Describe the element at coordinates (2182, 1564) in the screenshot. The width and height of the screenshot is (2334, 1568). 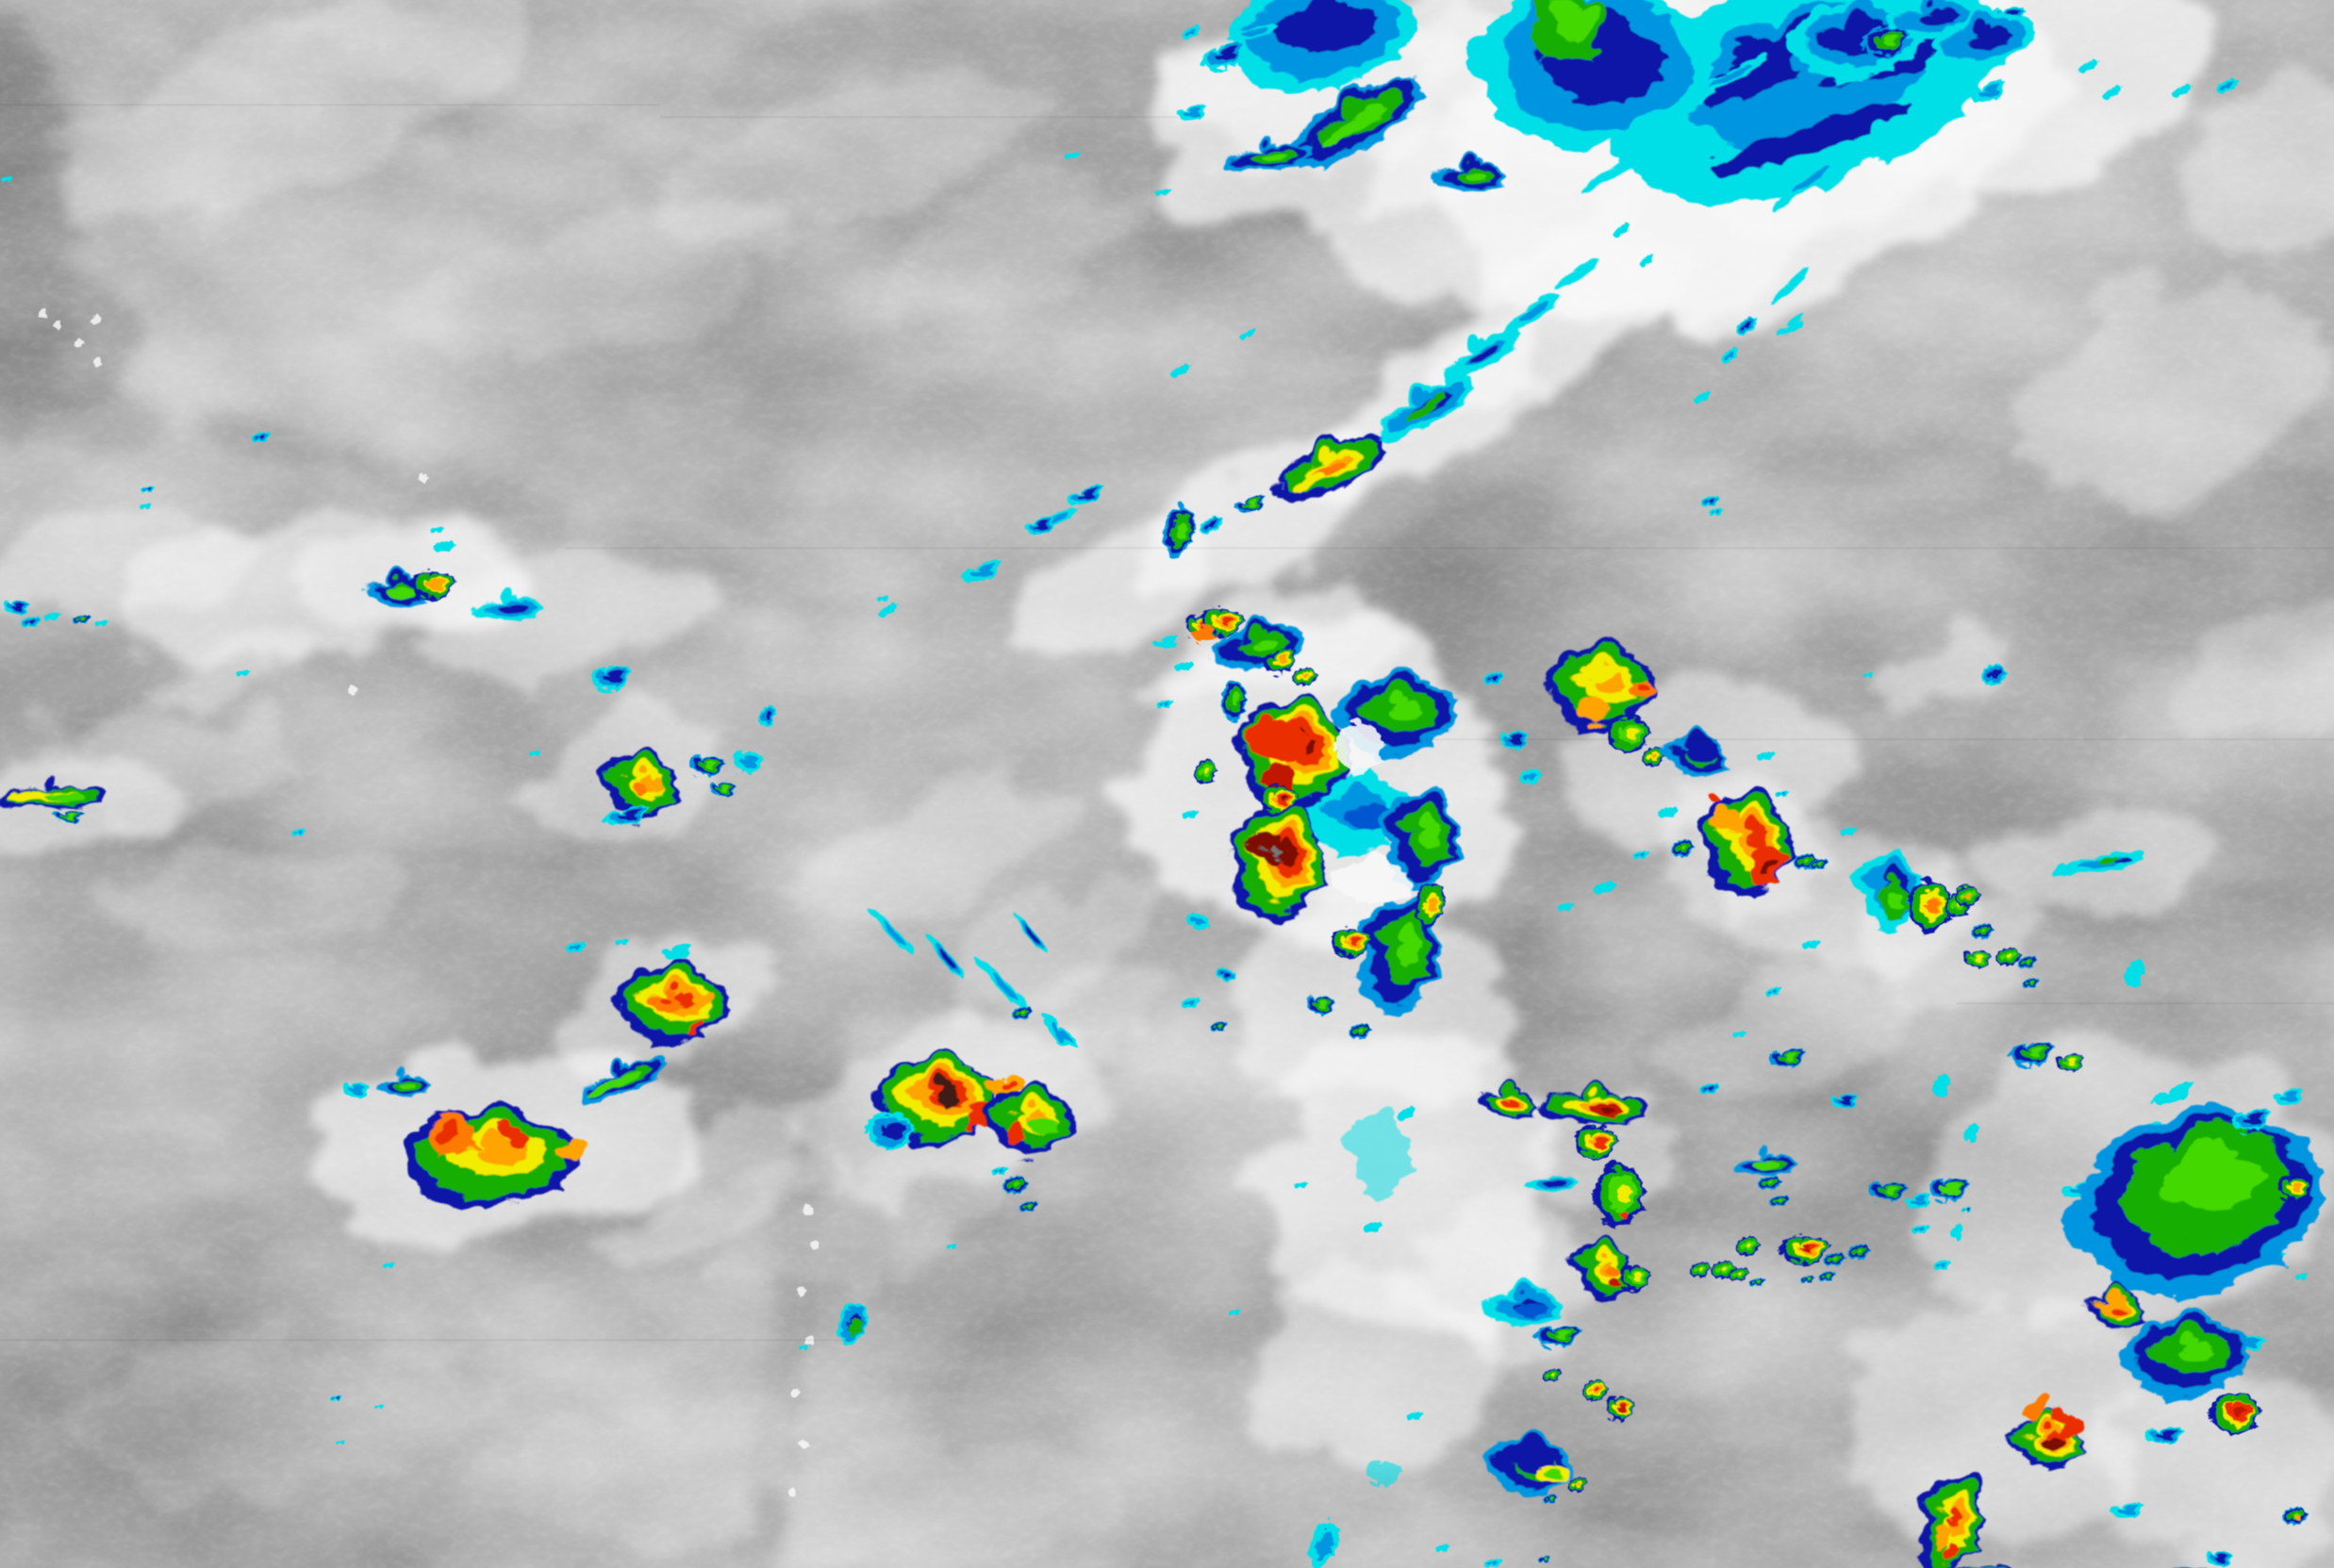
I see `nv-core` at that location.